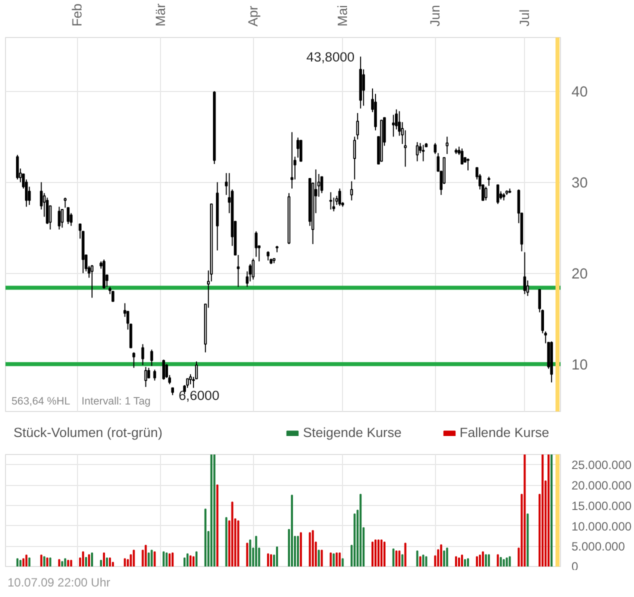 This screenshot has height=597, width=634. I want to click on chart-title: Stück-Volumen (rot-grün), so click(88, 432).